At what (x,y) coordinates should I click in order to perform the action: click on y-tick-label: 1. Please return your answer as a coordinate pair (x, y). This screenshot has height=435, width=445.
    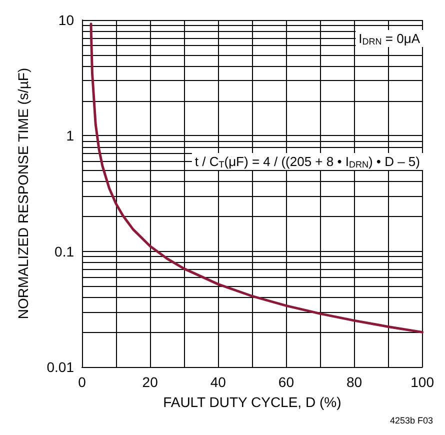
    Looking at the image, I should click on (70, 136).